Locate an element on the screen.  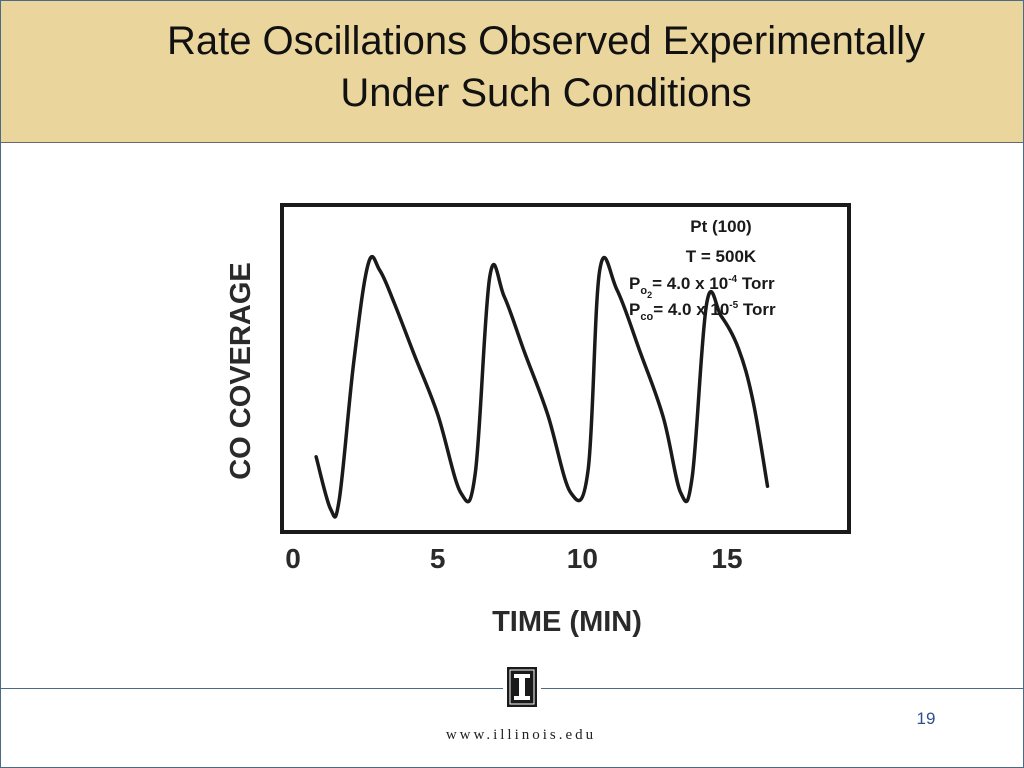
page-number: 19 is located at coordinates (926, 718).